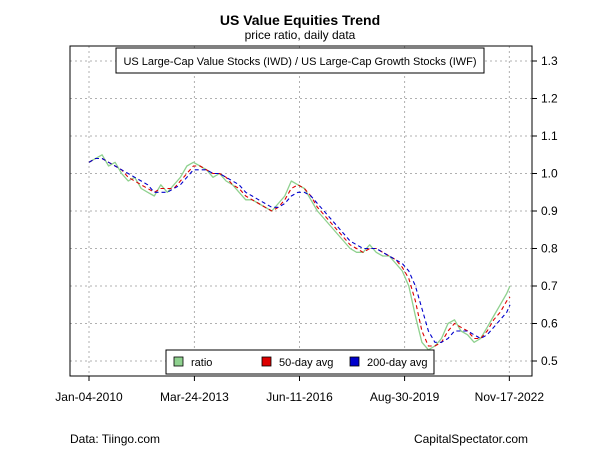 The width and height of the screenshot is (600, 450). I want to click on y-tick-label: 1.1, so click(549, 136).